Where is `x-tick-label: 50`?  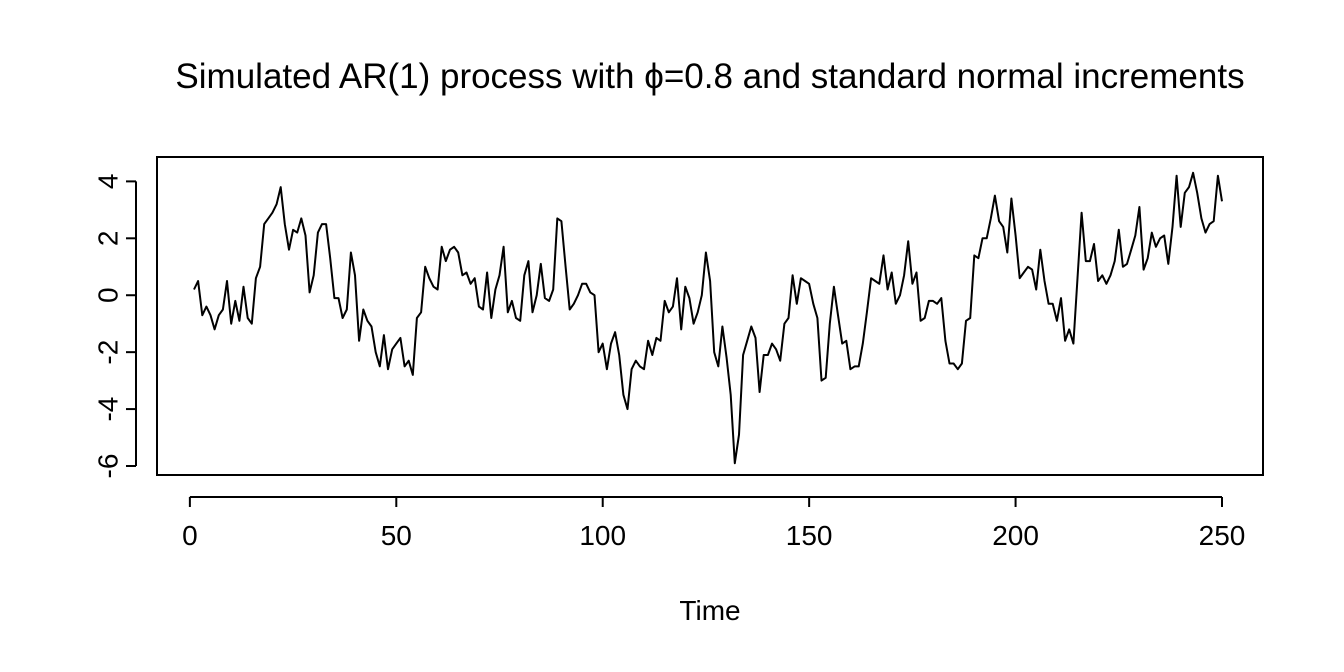
x-tick-label: 50 is located at coordinates (396, 535).